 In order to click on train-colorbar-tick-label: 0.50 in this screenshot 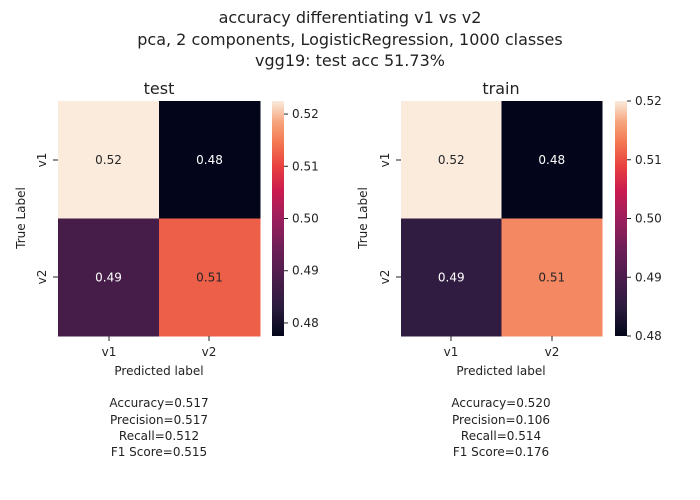, I will do `click(648, 219)`.